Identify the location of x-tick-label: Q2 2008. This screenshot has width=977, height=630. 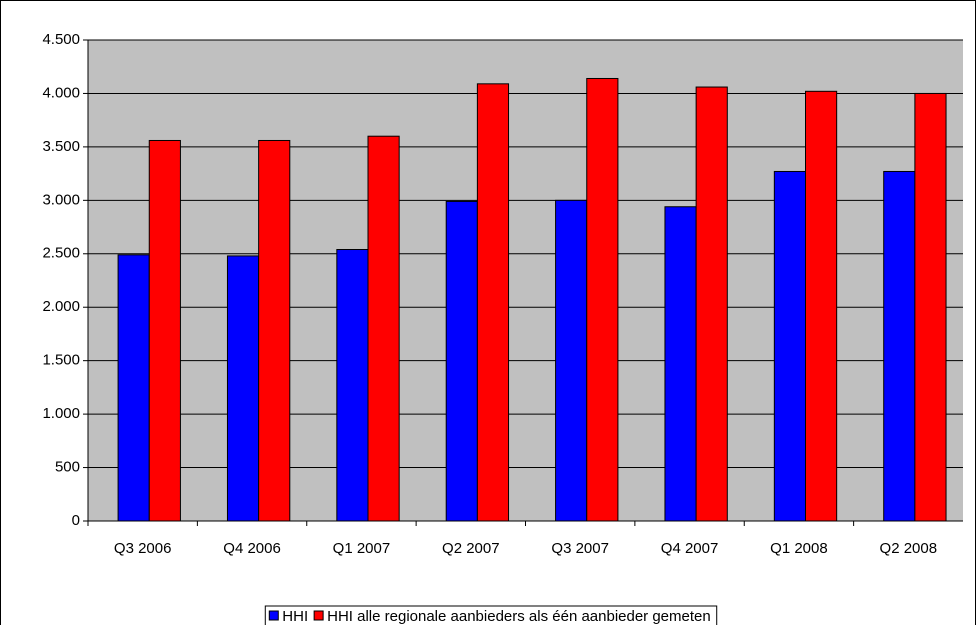
(909, 548).